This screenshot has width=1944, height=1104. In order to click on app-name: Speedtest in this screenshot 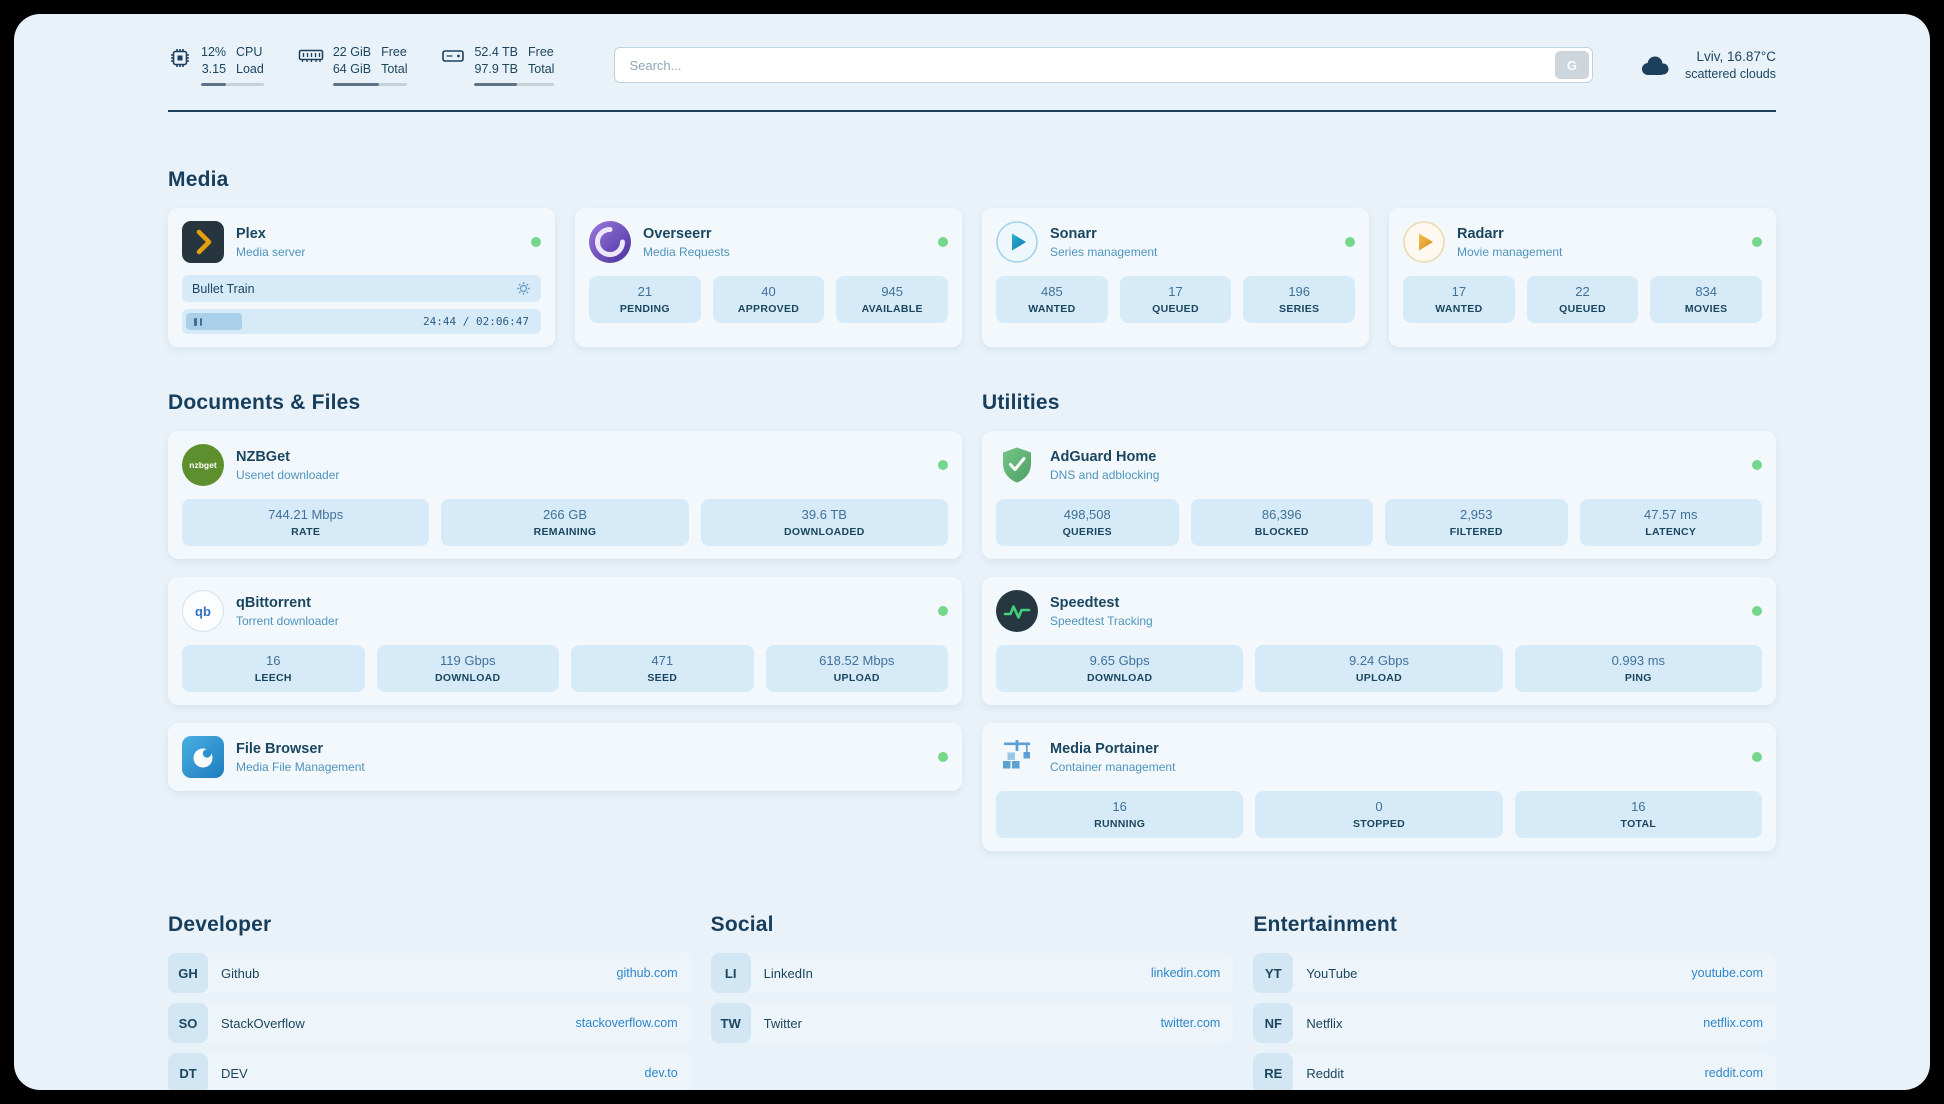, I will do `click(1085, 602)`.